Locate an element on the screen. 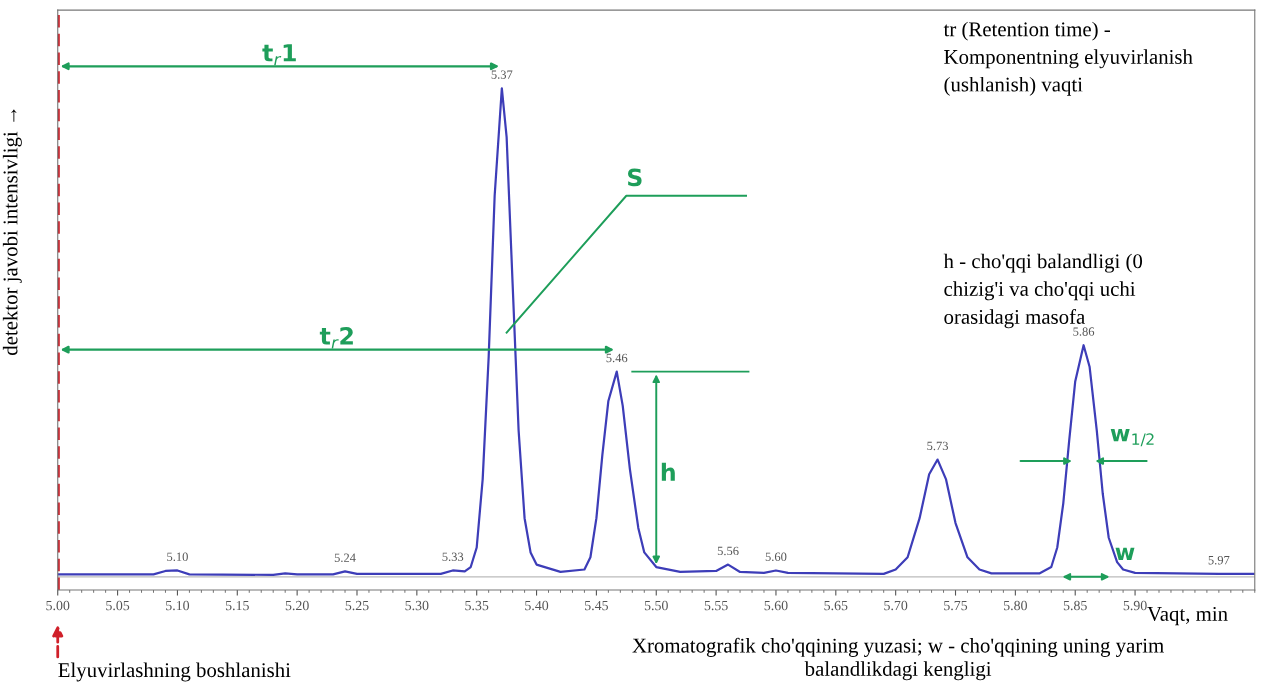 The height and width of the screenshot is (697, 1283). x-tick-label: 5.45 is located at coordinates (597, 605).